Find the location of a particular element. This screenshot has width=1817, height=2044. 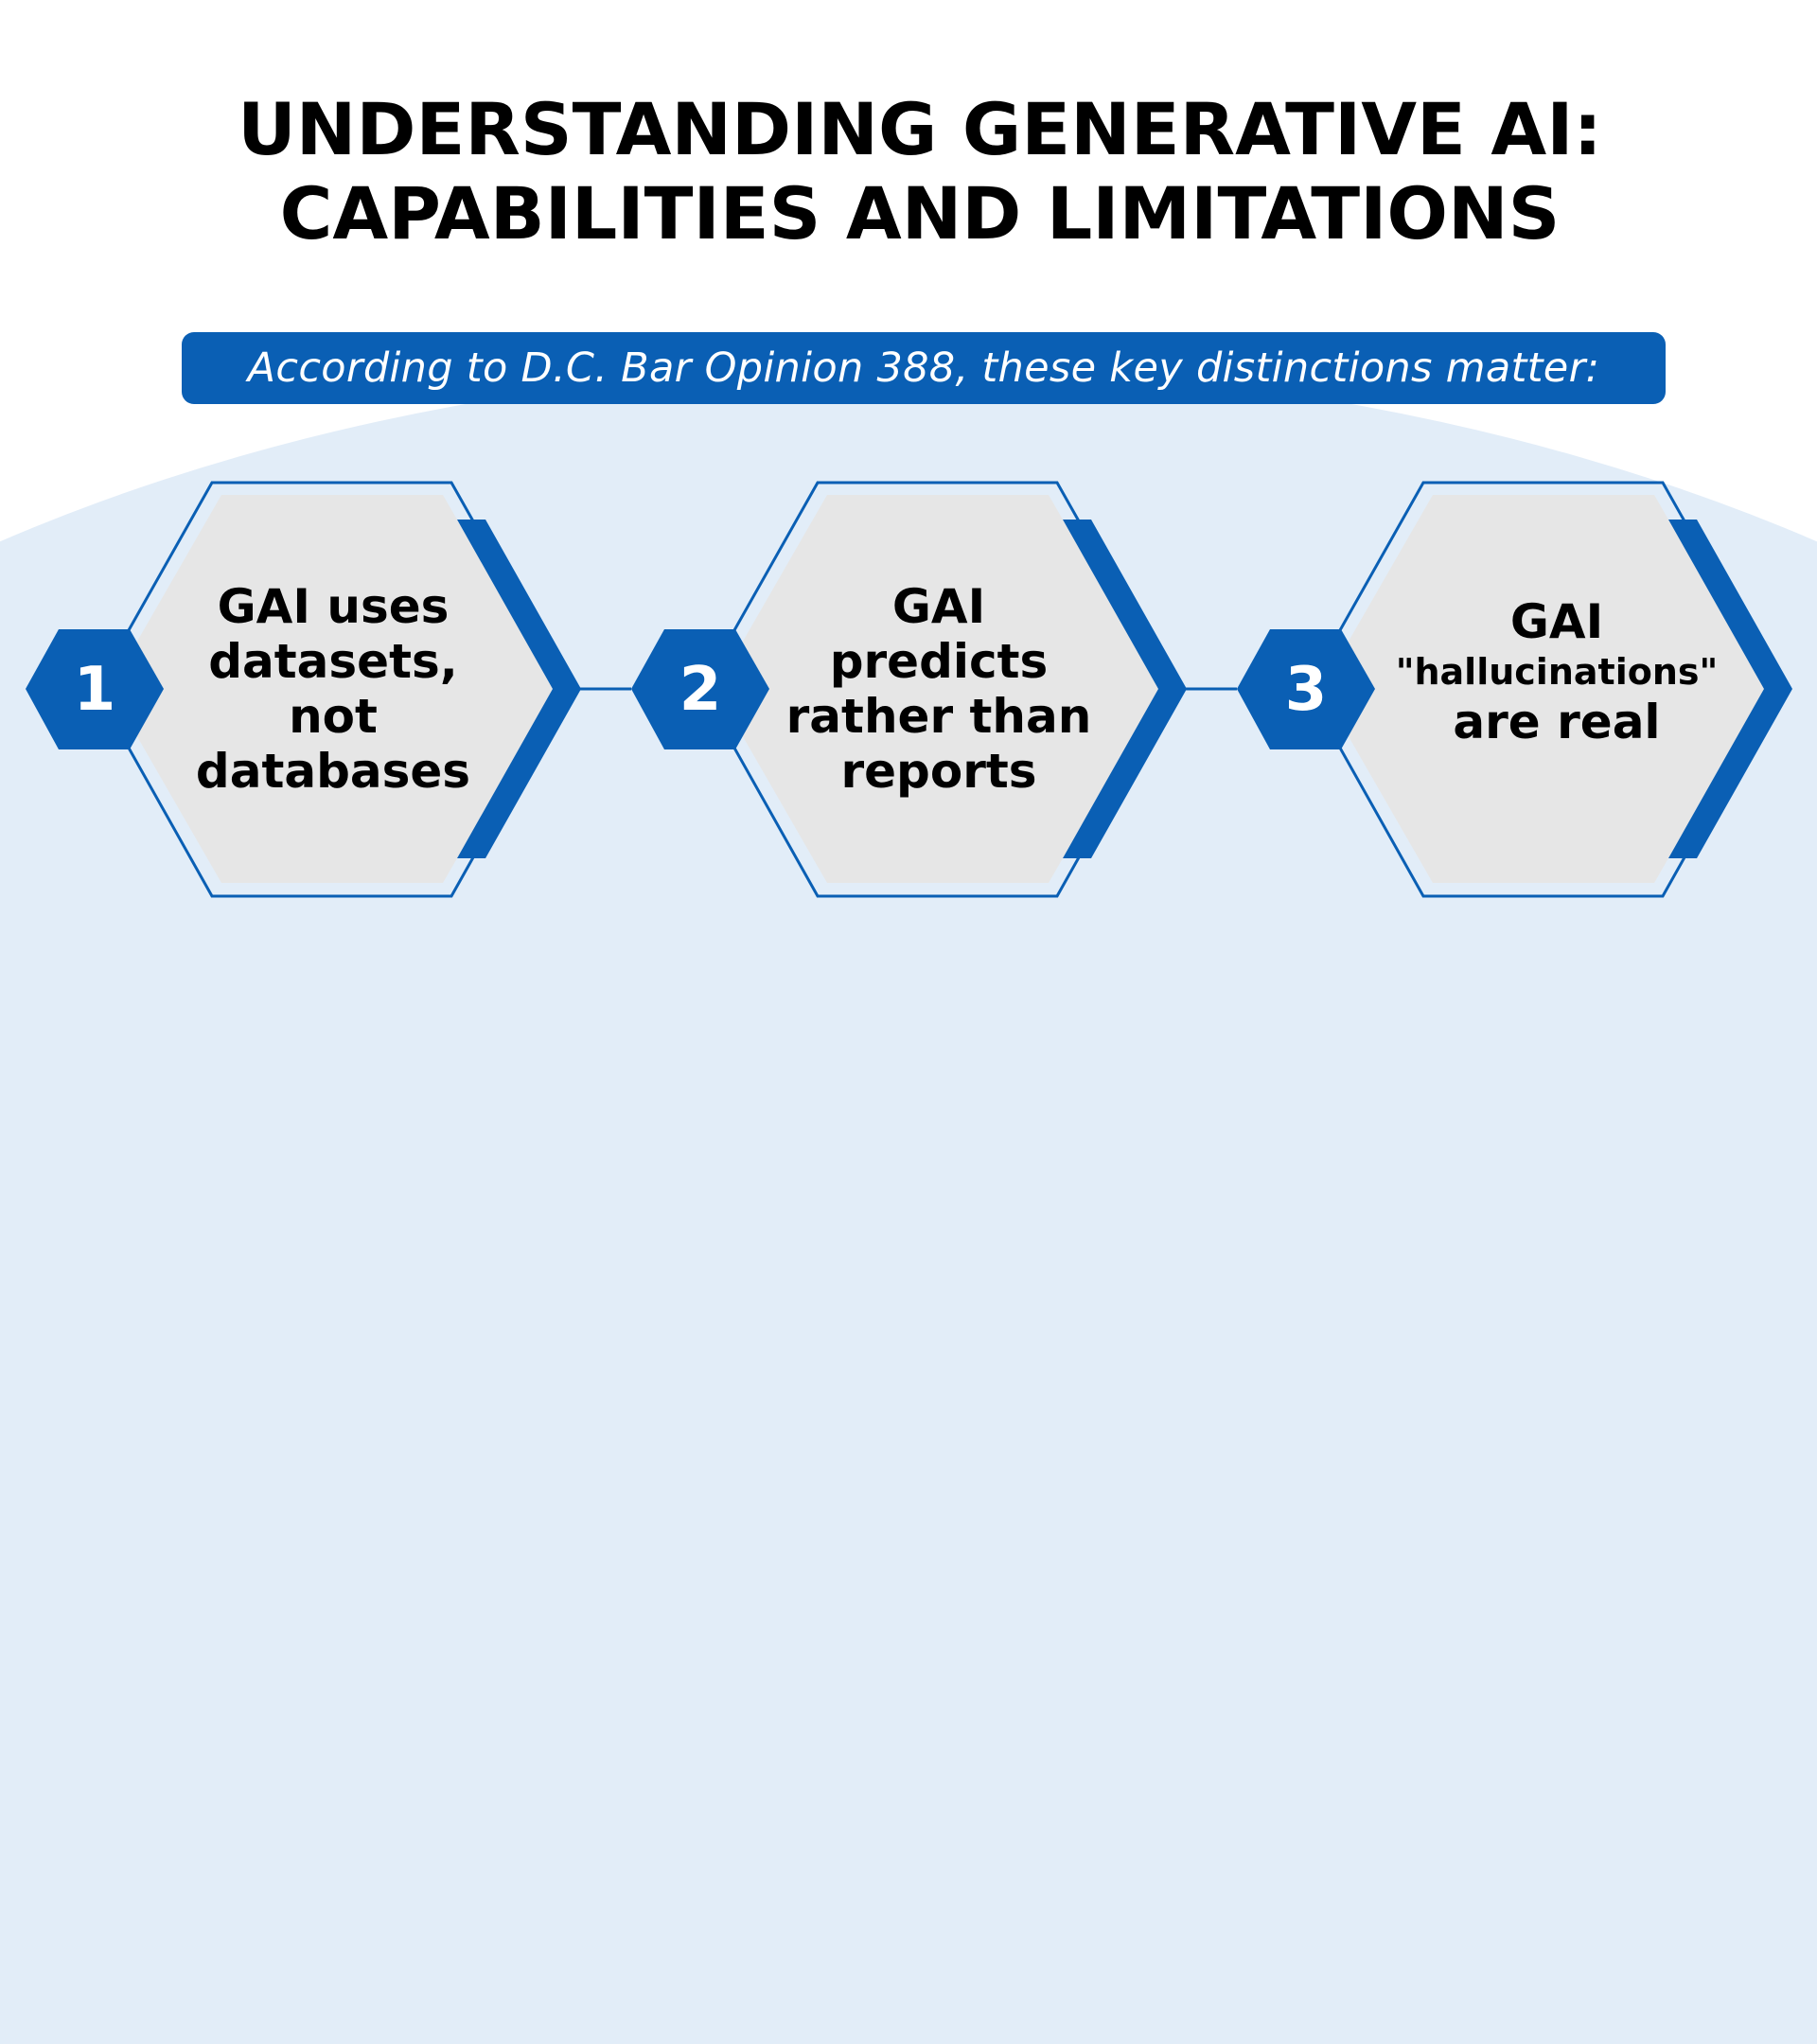

step-3-number: 3 is located at coordinates (1306, 689).